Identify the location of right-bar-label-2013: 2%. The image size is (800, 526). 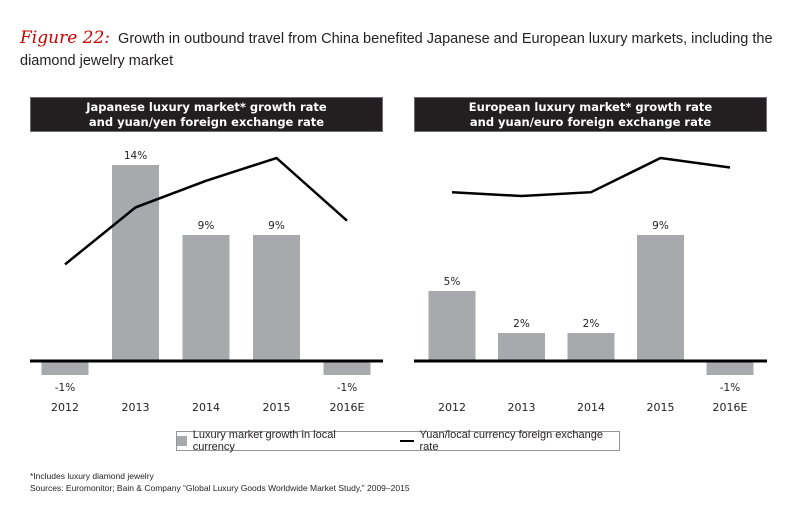
(521, 324).